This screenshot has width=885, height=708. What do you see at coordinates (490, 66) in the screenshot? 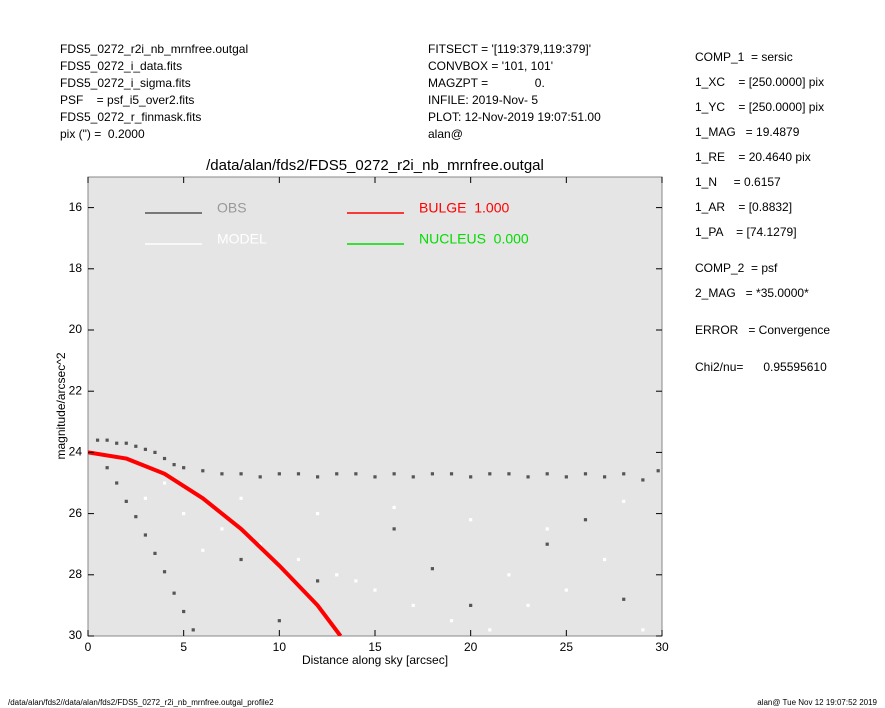
I see `header-middle-line: CONVBOX = '101, 101'` at bounding box center [490, 66].